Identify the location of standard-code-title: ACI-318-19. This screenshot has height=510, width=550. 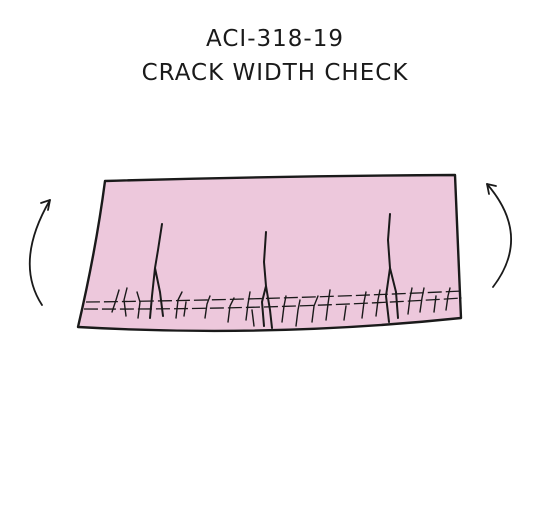
(275, 39).